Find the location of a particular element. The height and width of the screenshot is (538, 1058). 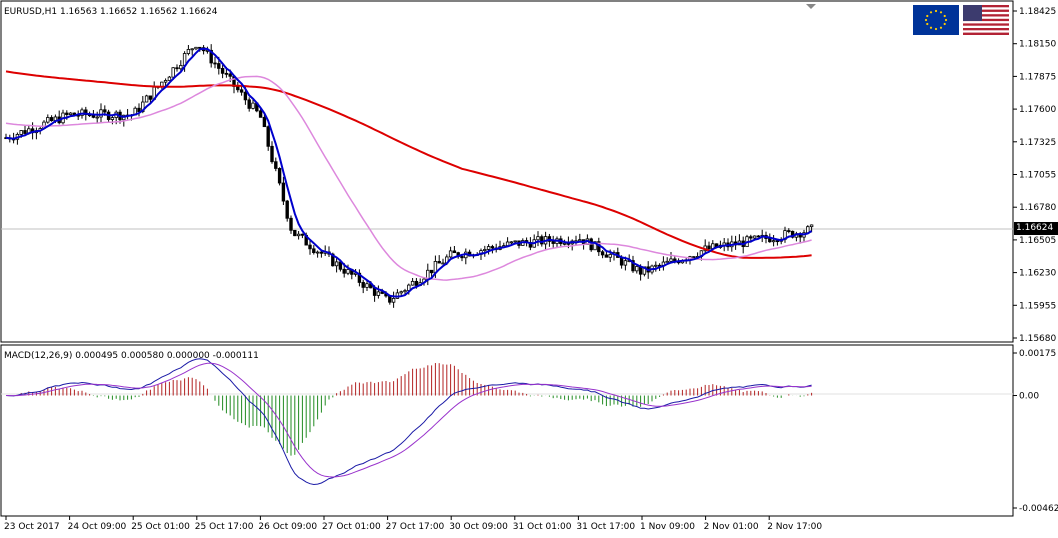

time-axis-label: 31 Oct 17:00 is located at coordinates (605, 527).